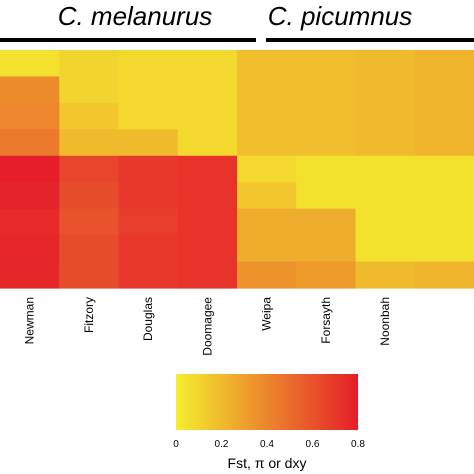  Describe the element at coordinates (267, 196) in the screenshot. I see `heatmap-cell-r5-c4` at that location.